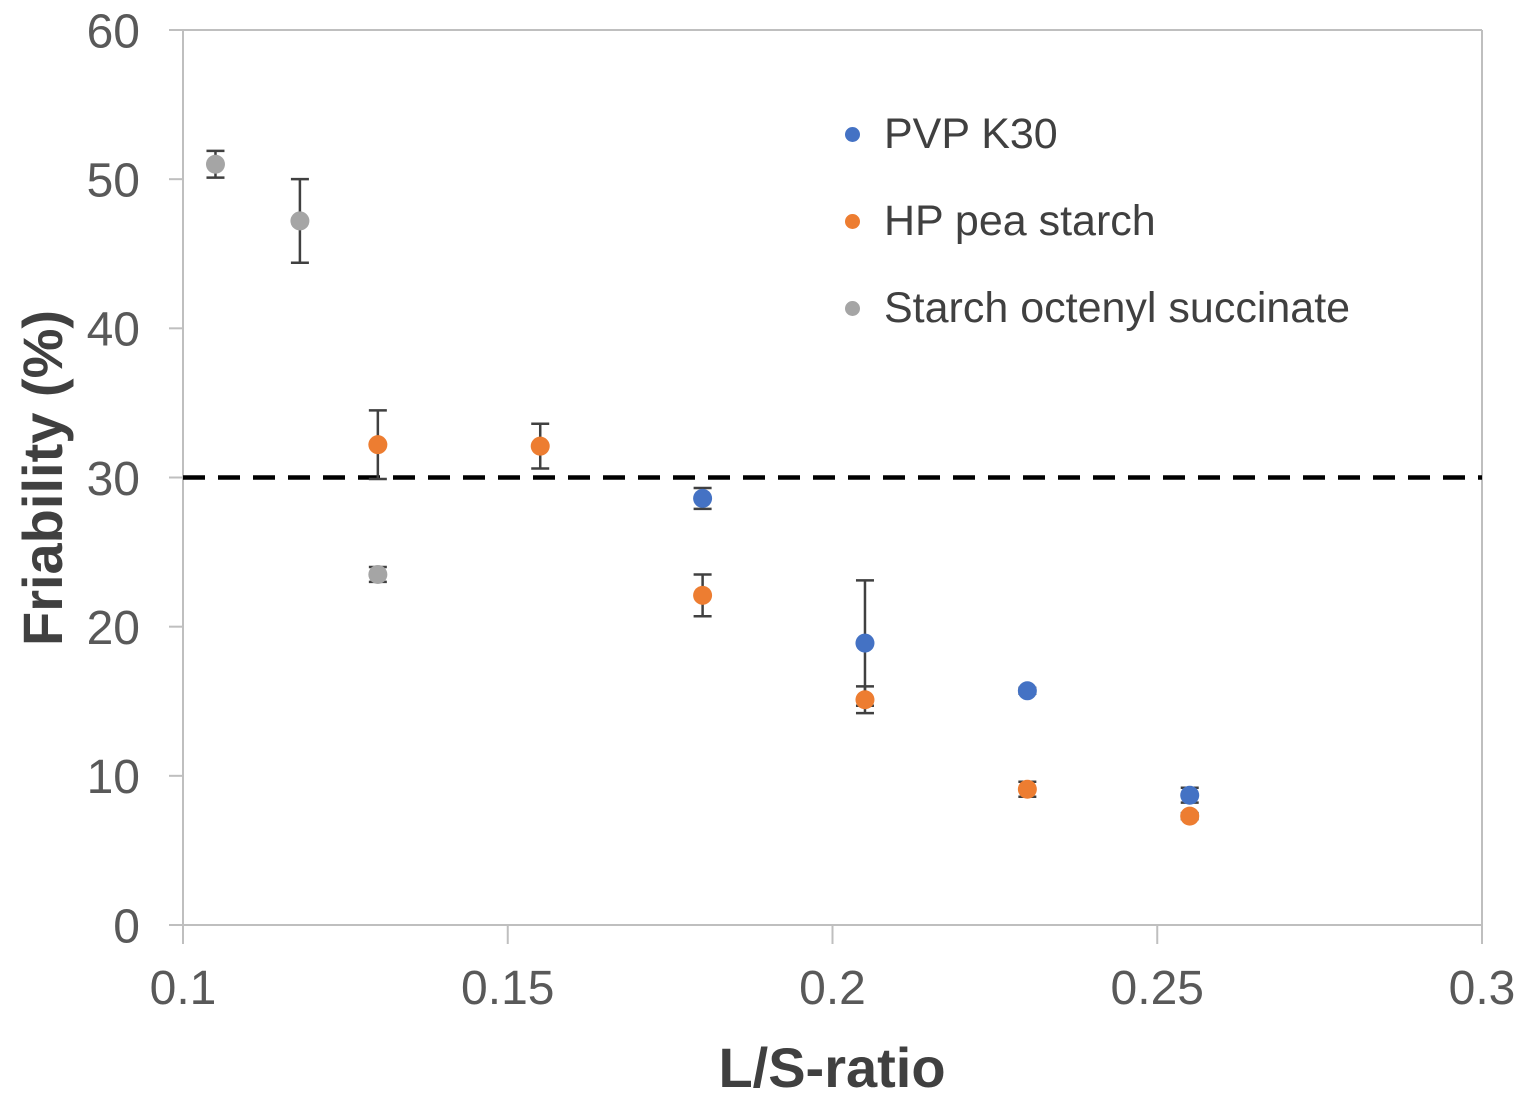 The height and width of the screenshot is (1117, 1524). I want to click on y-tick-label: 50, so click(113, 180).